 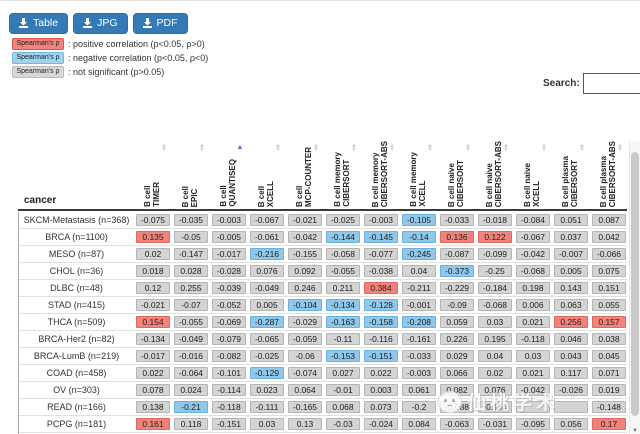 I want to click on vertical-scrollbar: ▼, so click(x=634, y=287).